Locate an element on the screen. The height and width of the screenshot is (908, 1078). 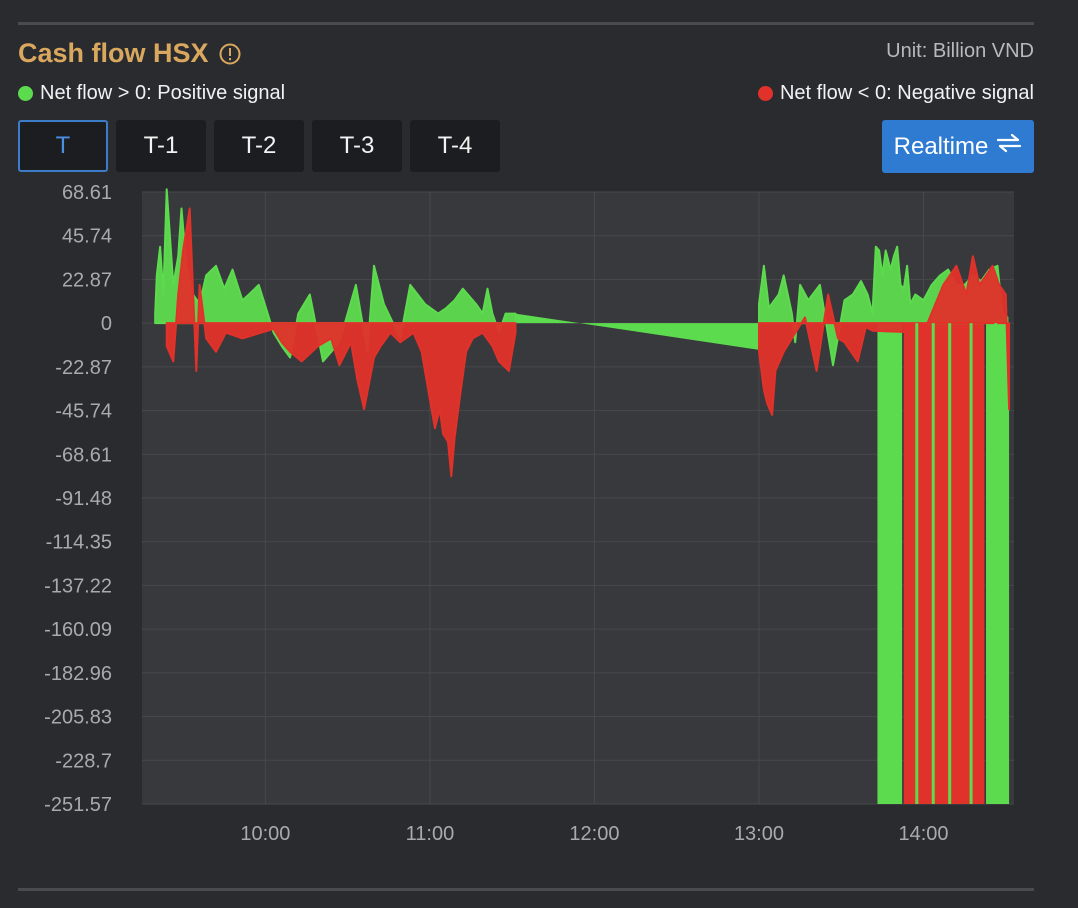
legend-negative: Net flow < 0: Negative signal is located at coordinates (895, 93).